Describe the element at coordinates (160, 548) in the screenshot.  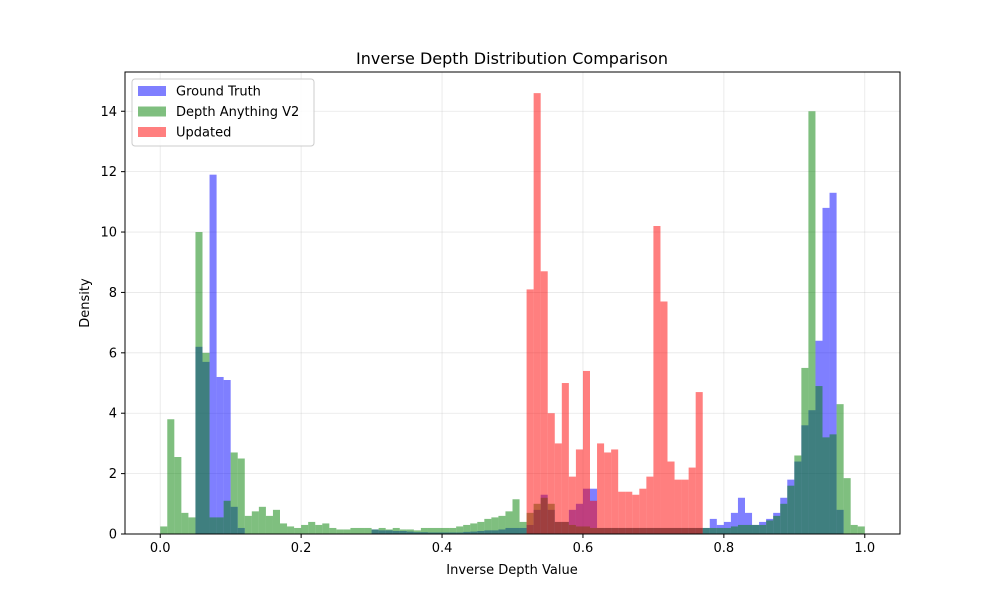
I see `x-tick-label: 0.0` at that location.